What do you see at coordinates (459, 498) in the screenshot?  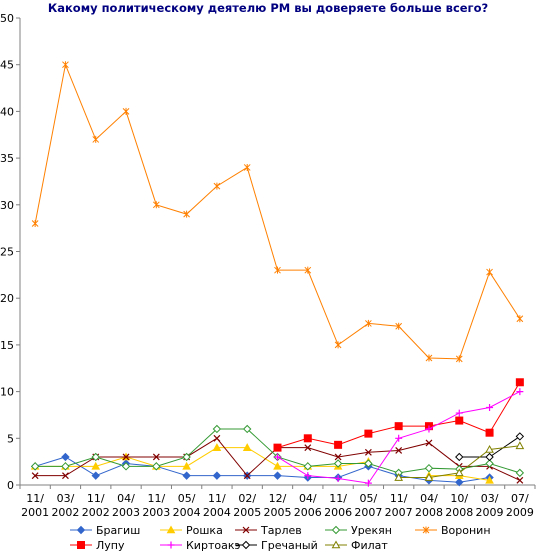 I see `x-tick-label-month: 10/` at bounding box center [459, 498].